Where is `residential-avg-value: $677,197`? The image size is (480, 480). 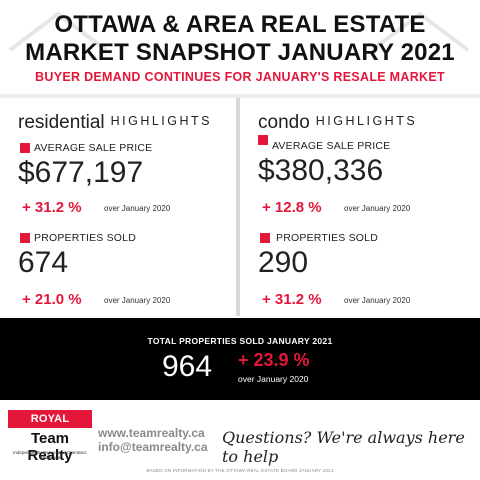 residential-avg-value: $677,197 is located at coordinates (81, 172).